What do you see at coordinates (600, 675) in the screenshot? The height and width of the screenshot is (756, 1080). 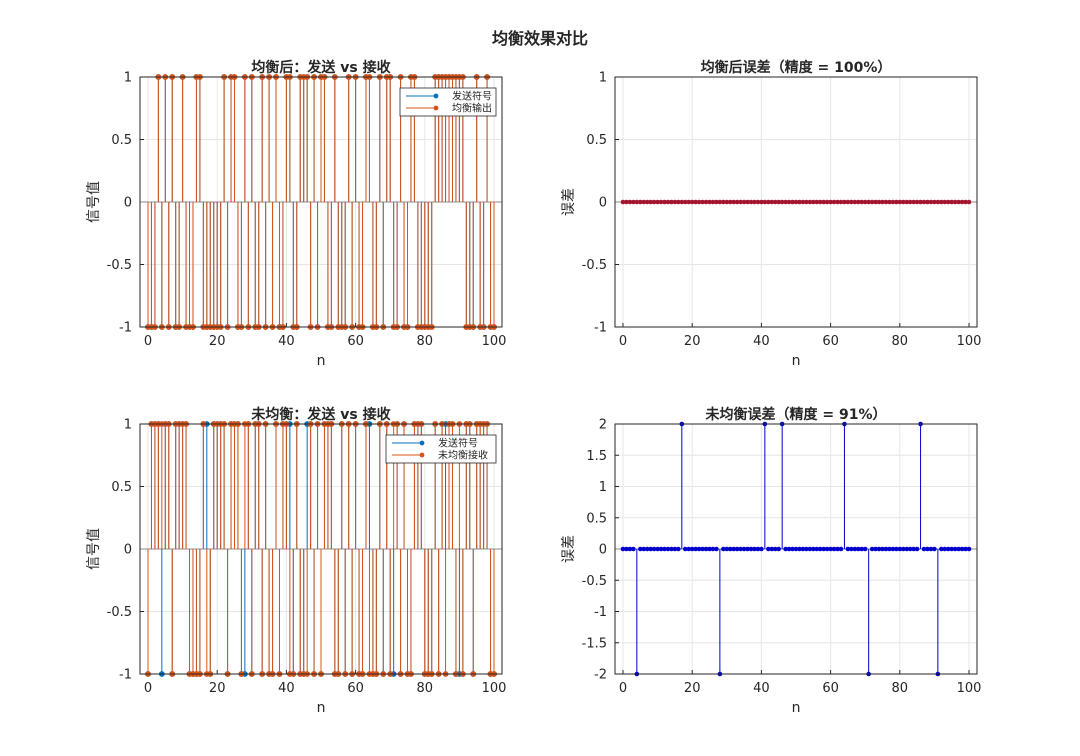 I see `y-tick-label: -2` at bounding box center [600, 675].